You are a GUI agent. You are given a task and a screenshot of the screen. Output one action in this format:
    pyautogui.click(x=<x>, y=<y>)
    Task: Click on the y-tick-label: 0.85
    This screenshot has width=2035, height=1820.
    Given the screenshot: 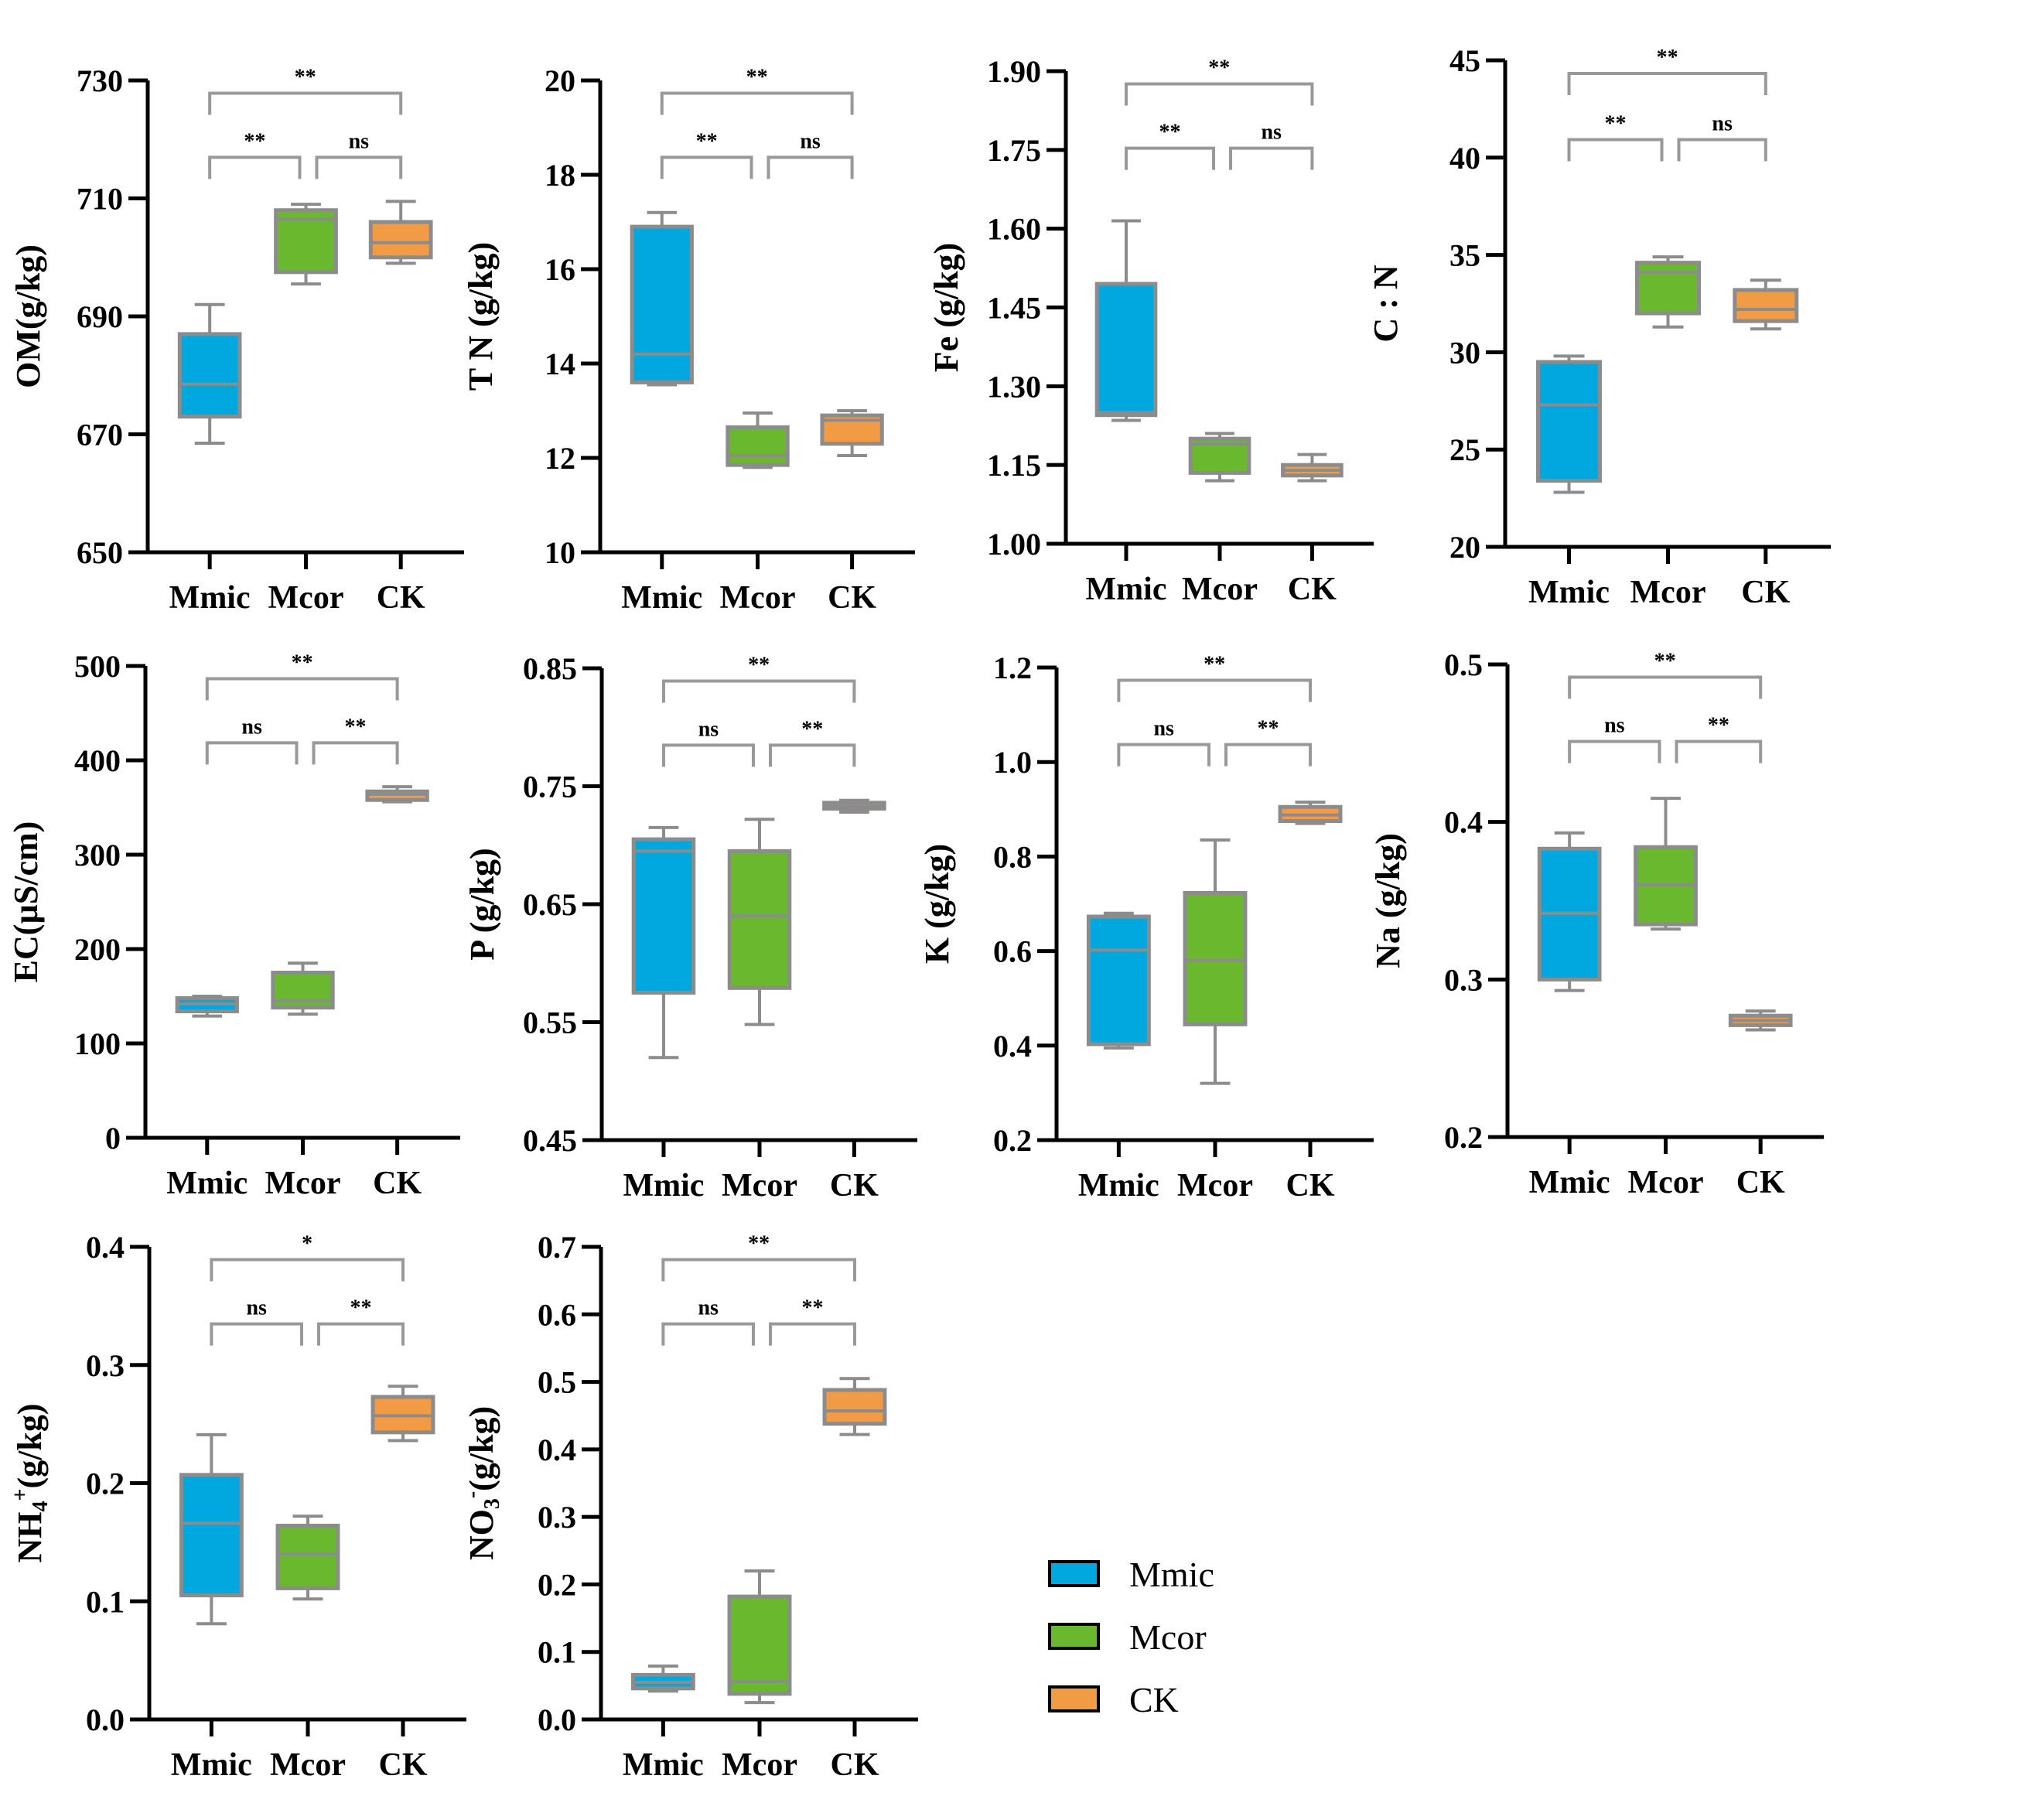 What is the action you would take?
    pyautogui.click(x=550, y=669)
    